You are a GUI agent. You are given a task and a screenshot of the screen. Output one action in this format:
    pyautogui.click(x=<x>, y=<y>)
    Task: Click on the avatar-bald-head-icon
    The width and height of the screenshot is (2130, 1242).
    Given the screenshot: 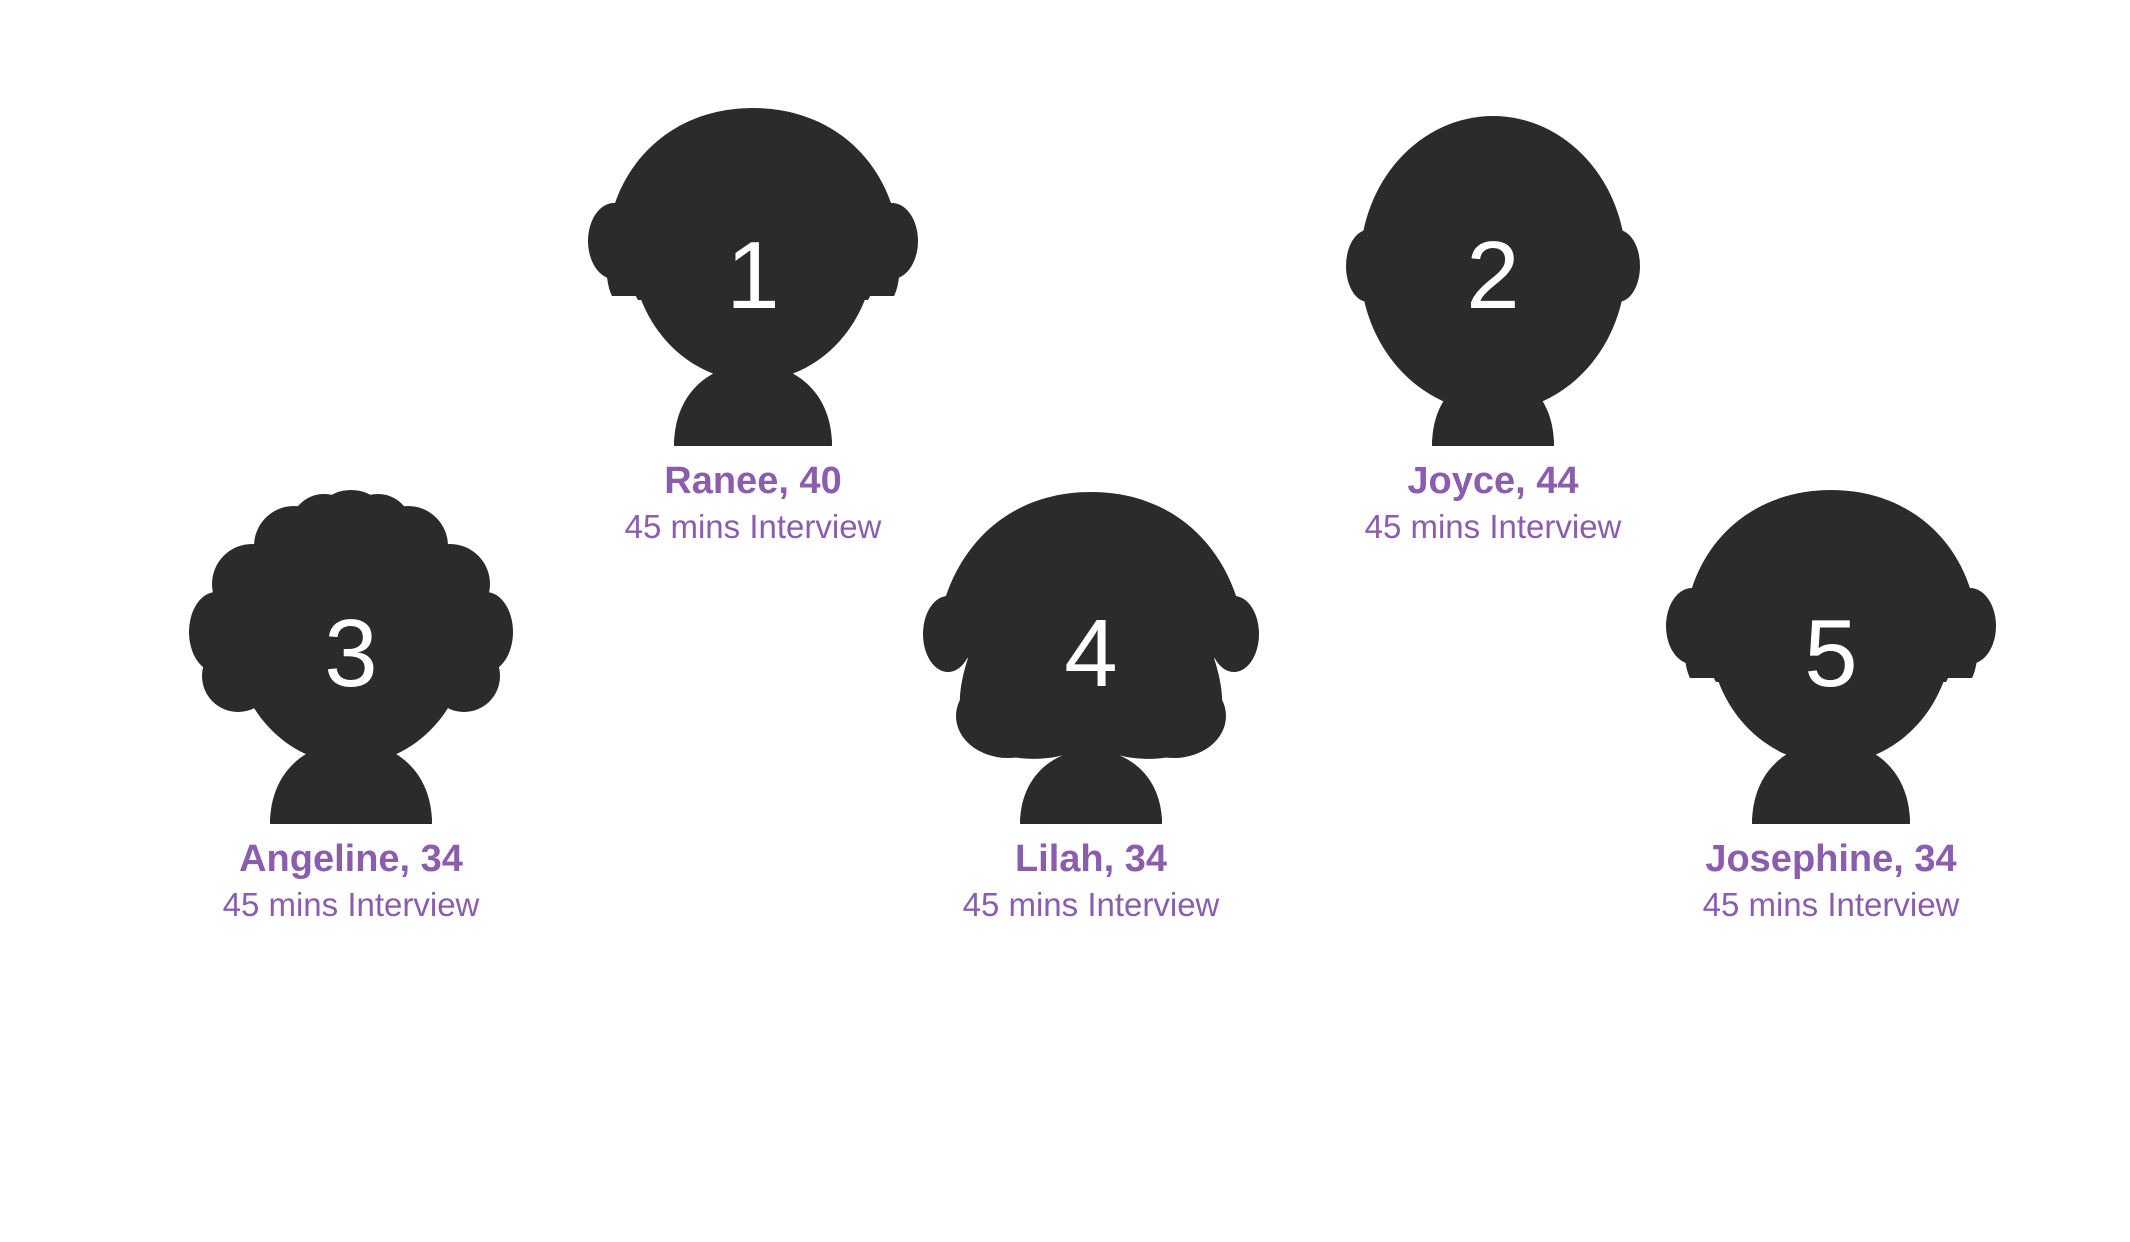 What is the action you would take?
    pyautogui.click(x=1493, y=281)
    